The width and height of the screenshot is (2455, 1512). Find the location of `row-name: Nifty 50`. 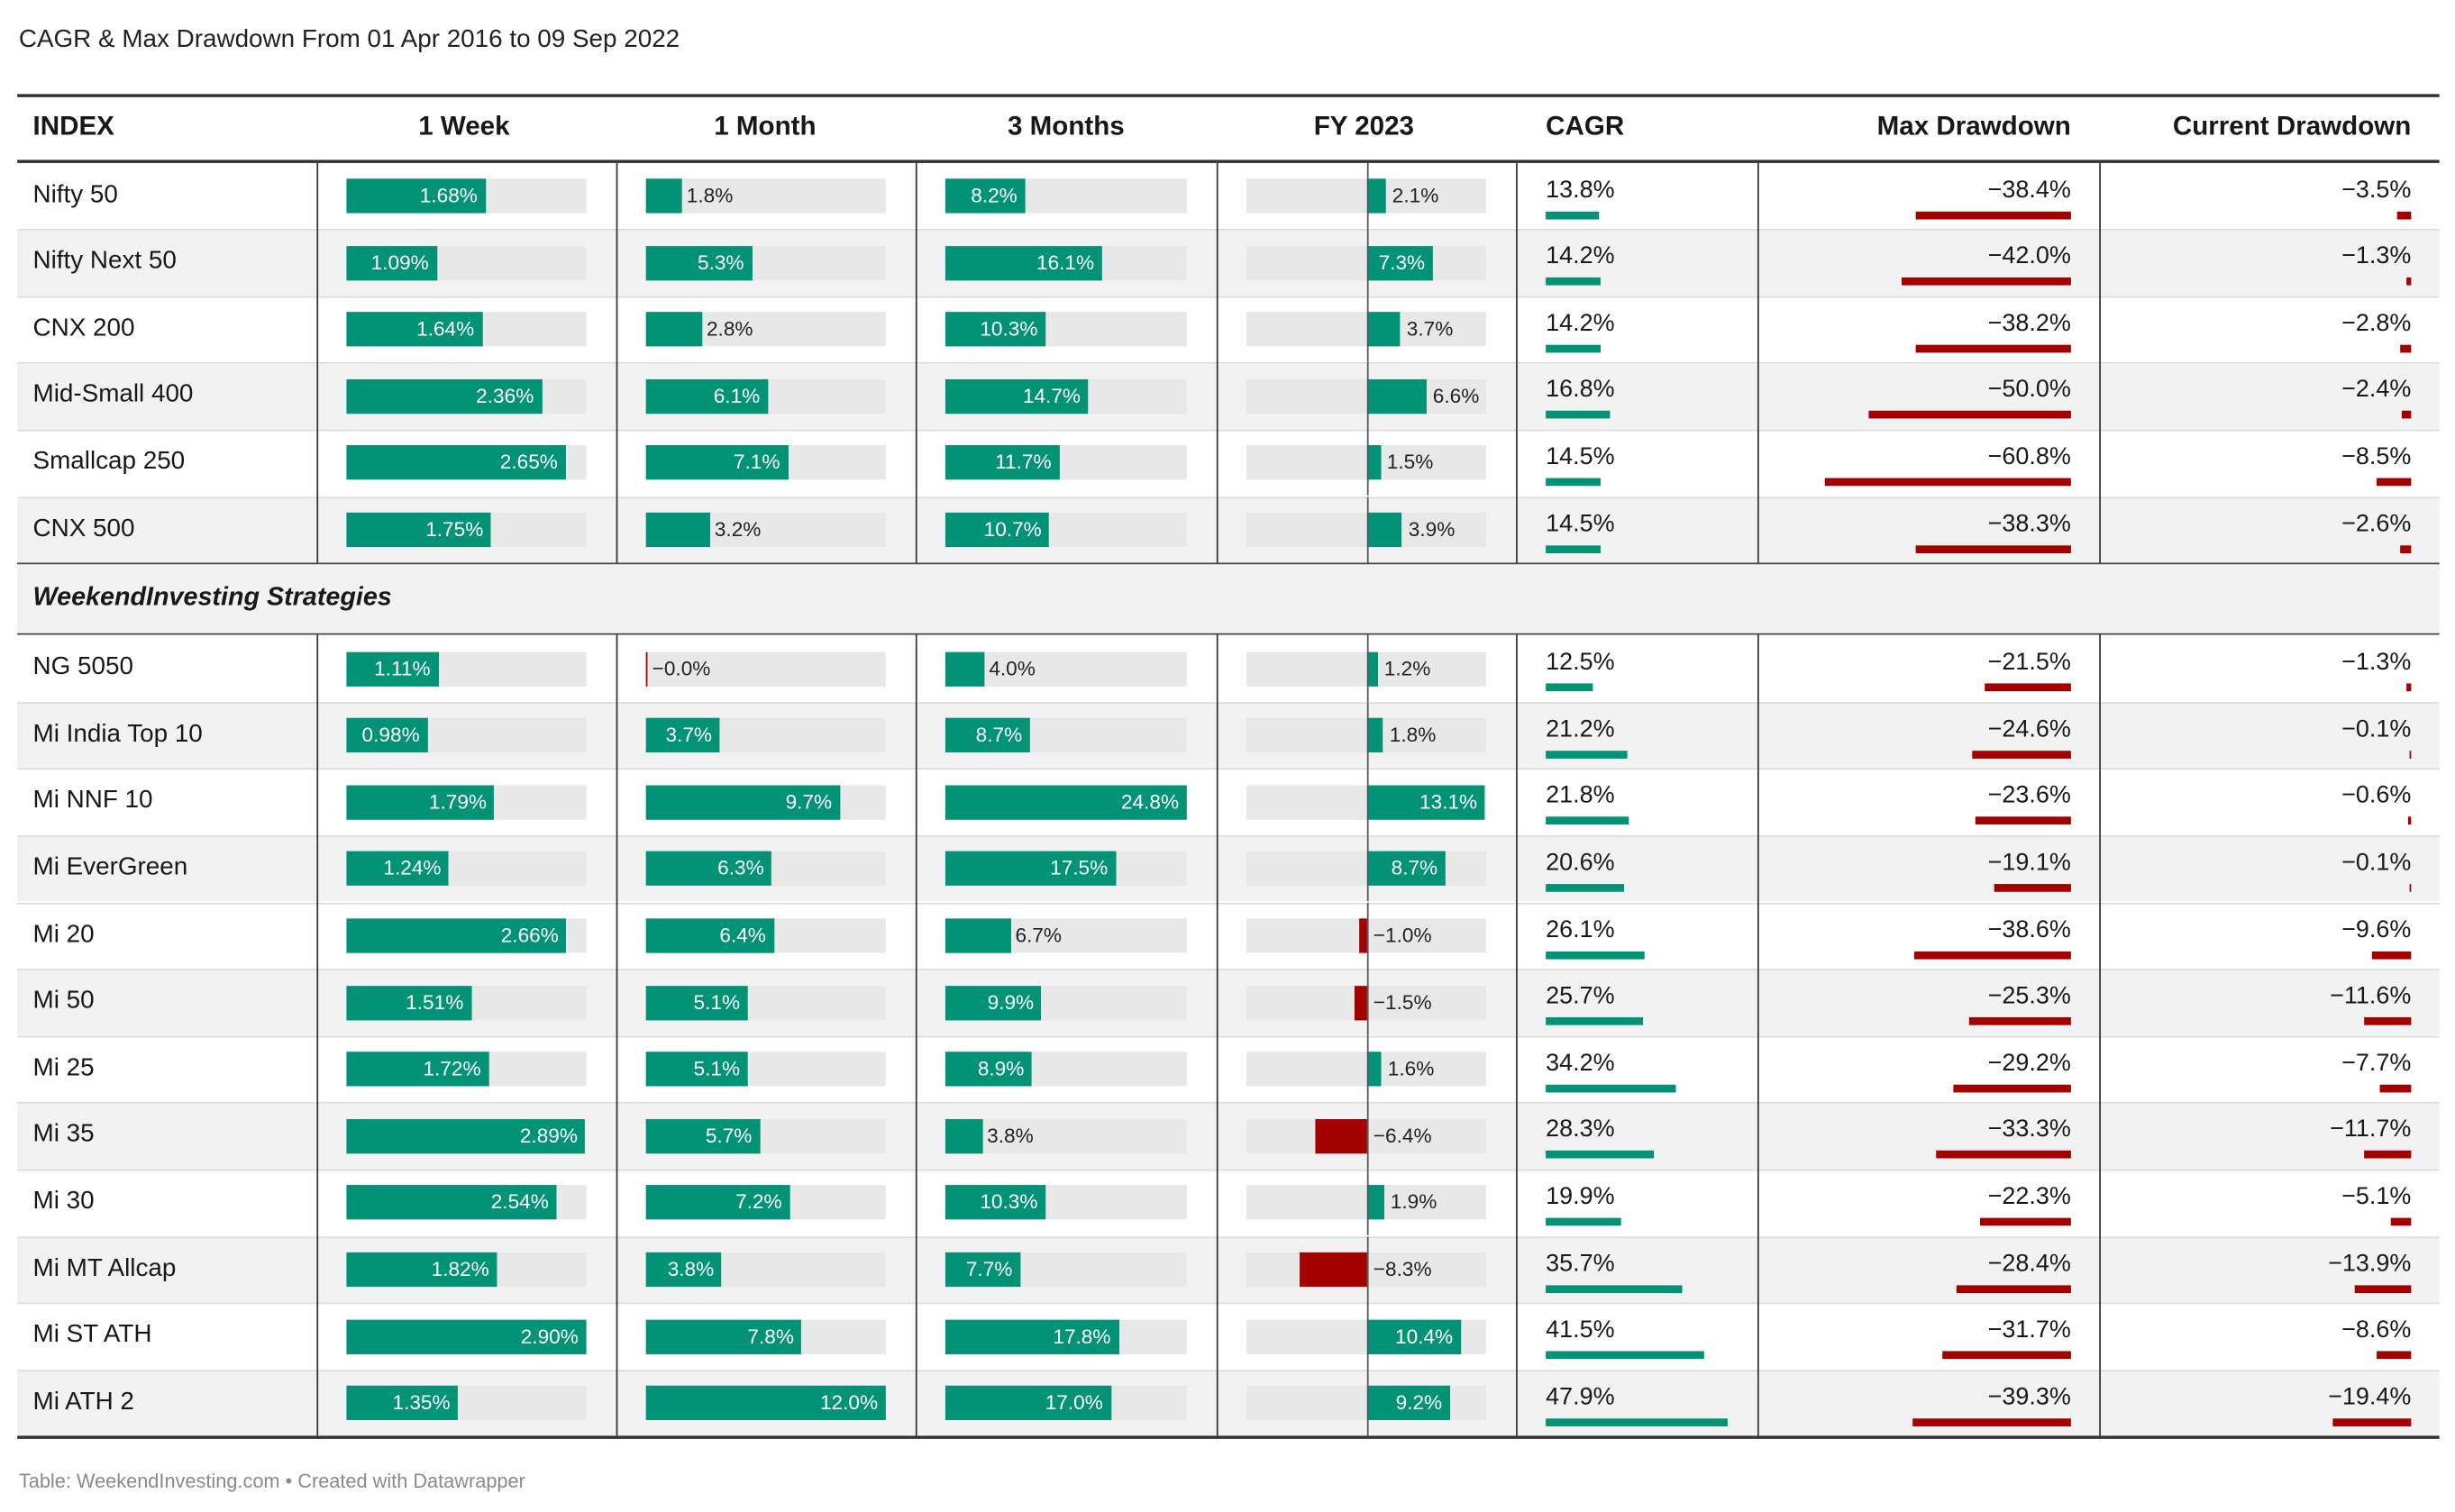

row-name: Nifty 50 is located at coordinates (75, 194).